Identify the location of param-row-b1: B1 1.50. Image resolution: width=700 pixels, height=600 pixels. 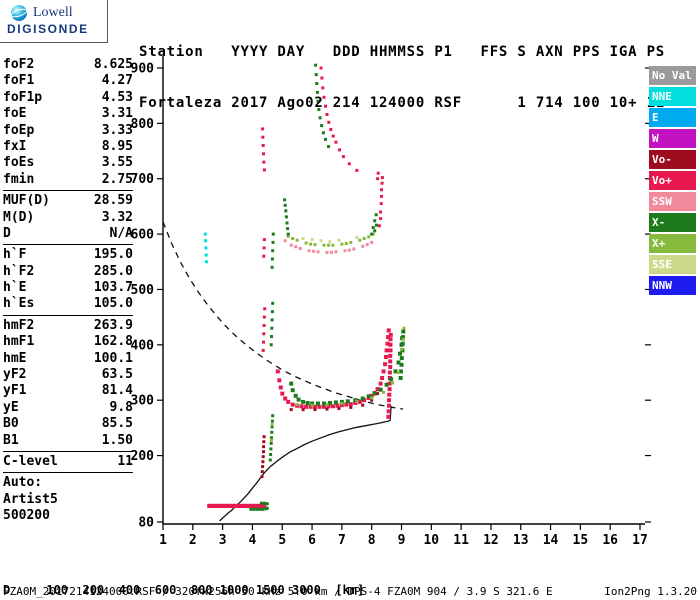
(68, 441).